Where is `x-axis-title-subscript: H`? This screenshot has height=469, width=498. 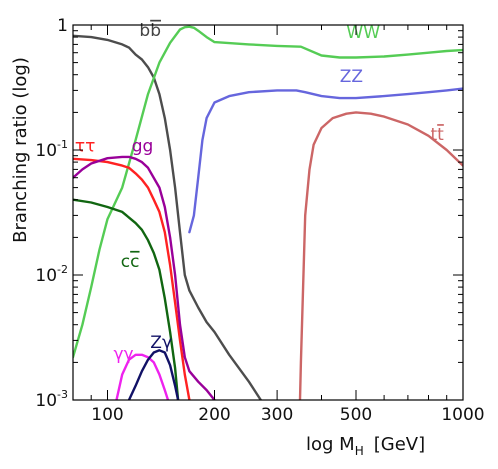
x-axis-title-subscript: H is located at coordinates (359, 451).